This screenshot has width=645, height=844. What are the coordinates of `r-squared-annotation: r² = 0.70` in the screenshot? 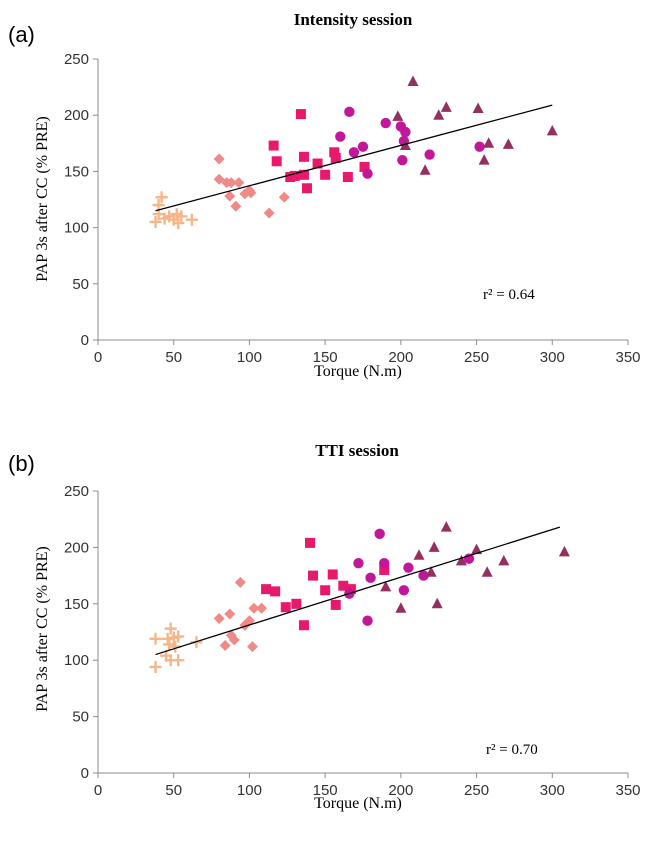 It's located at (512, 750).